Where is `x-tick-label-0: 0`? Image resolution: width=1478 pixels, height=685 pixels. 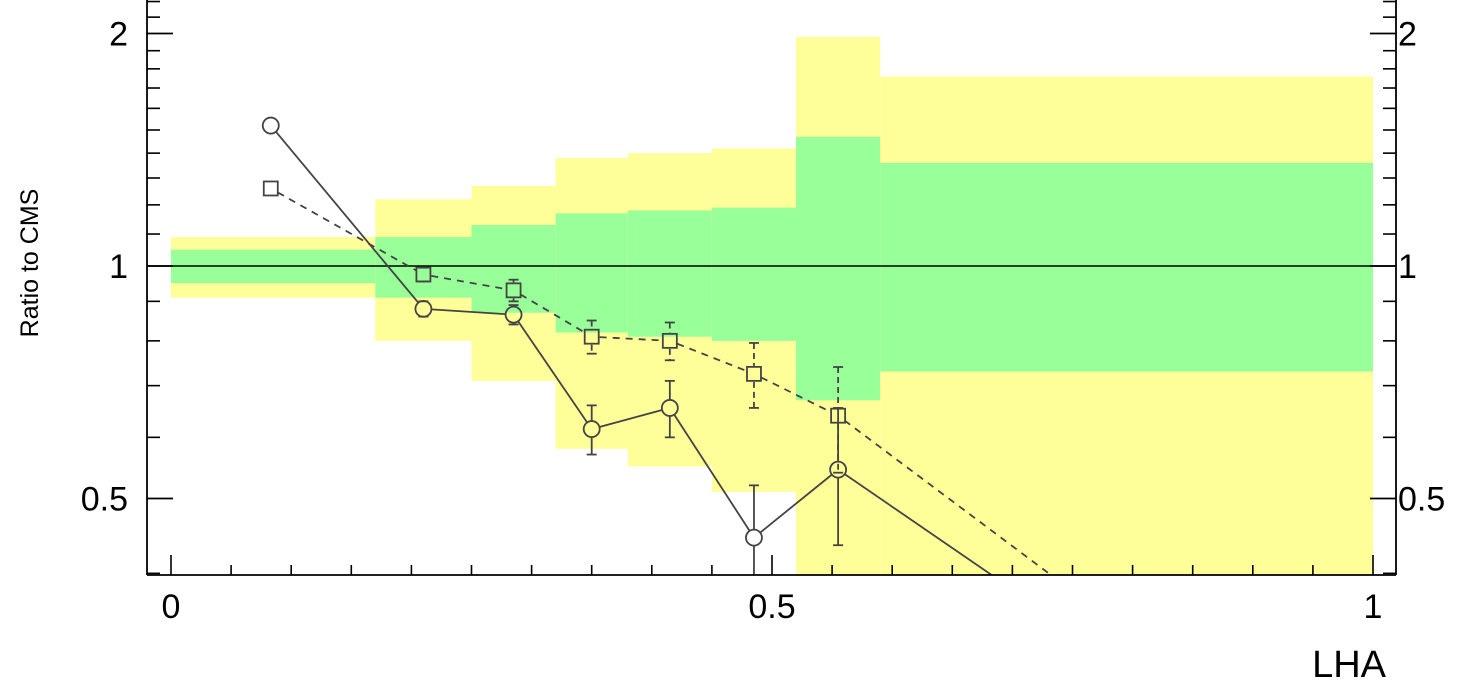
x-tick-label-0: 0 is located at coordinates (171, 607).